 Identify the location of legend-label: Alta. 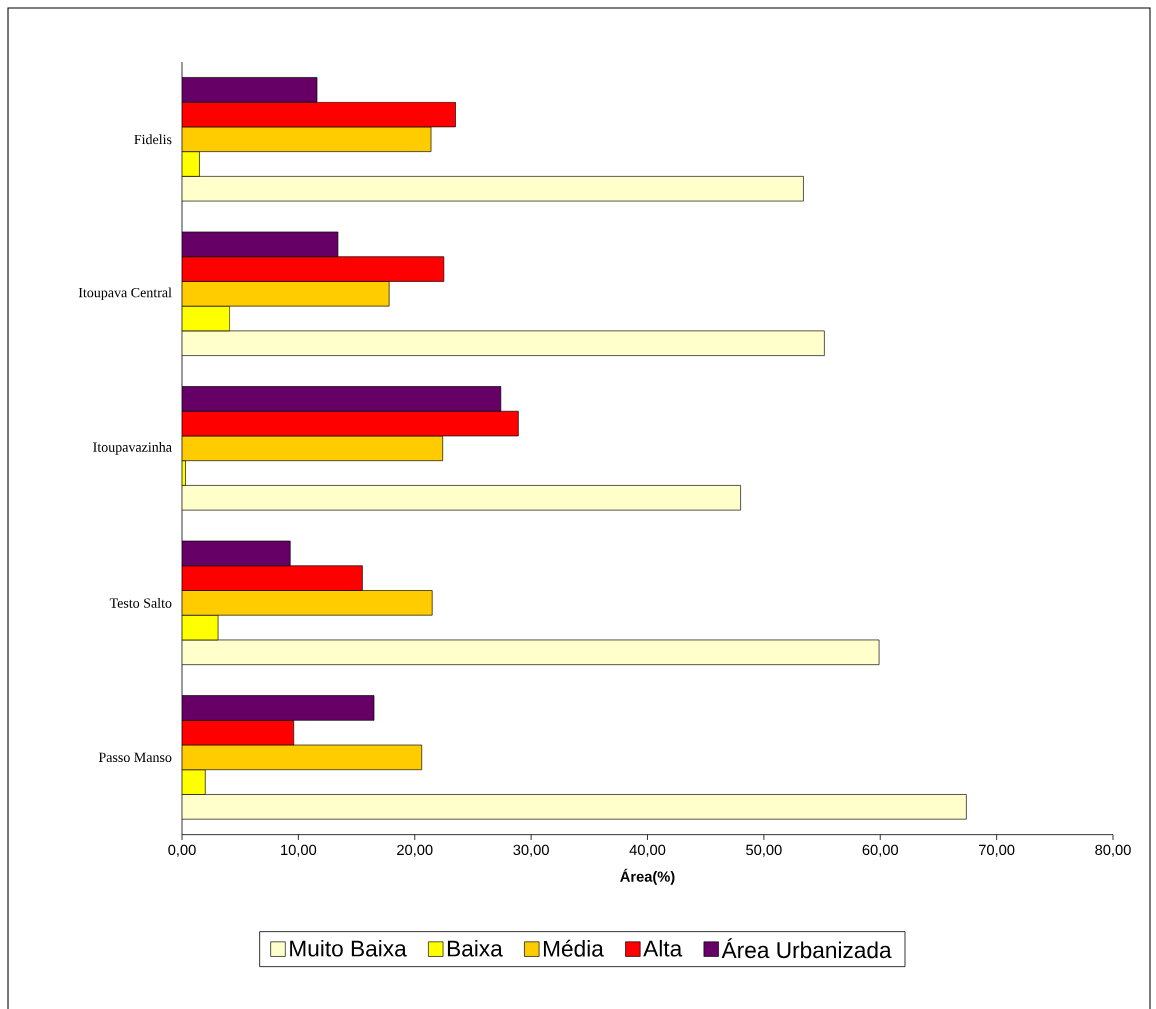
(663, 948).